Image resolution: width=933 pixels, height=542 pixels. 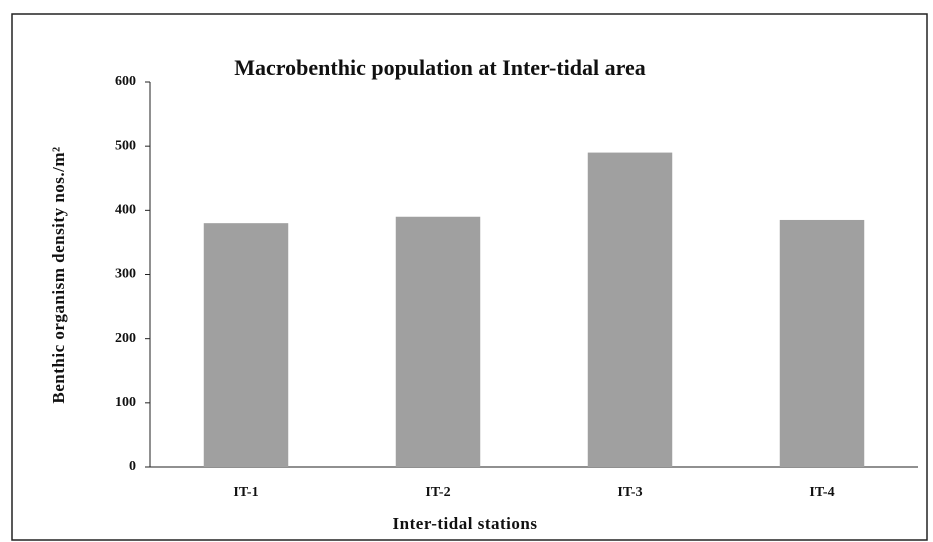 I want to click on y-tick-label: 100, so click(x=125, y=402).